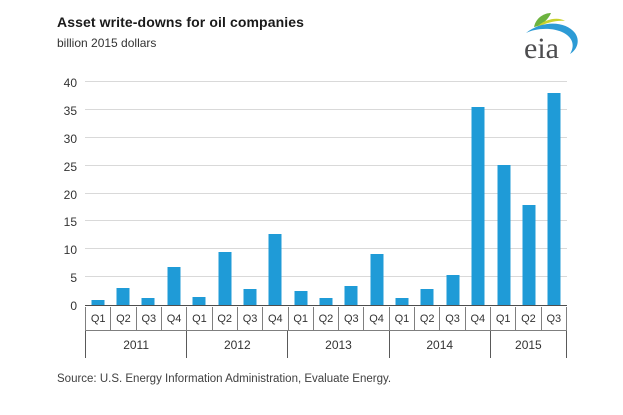  Describe the element at coordinates (70, 110) in the screenshot. I see `y-tick-label: 35` at that location.